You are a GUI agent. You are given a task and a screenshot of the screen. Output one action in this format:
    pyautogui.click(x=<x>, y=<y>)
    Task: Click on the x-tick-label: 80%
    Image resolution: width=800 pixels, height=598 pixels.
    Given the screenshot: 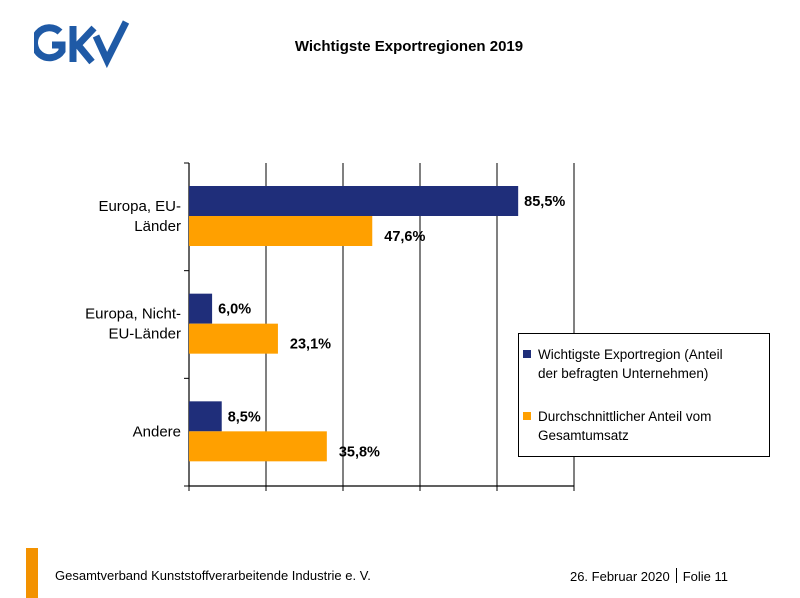 What is the action you would take?
    pyautogui.click(x=497, y=498)
    